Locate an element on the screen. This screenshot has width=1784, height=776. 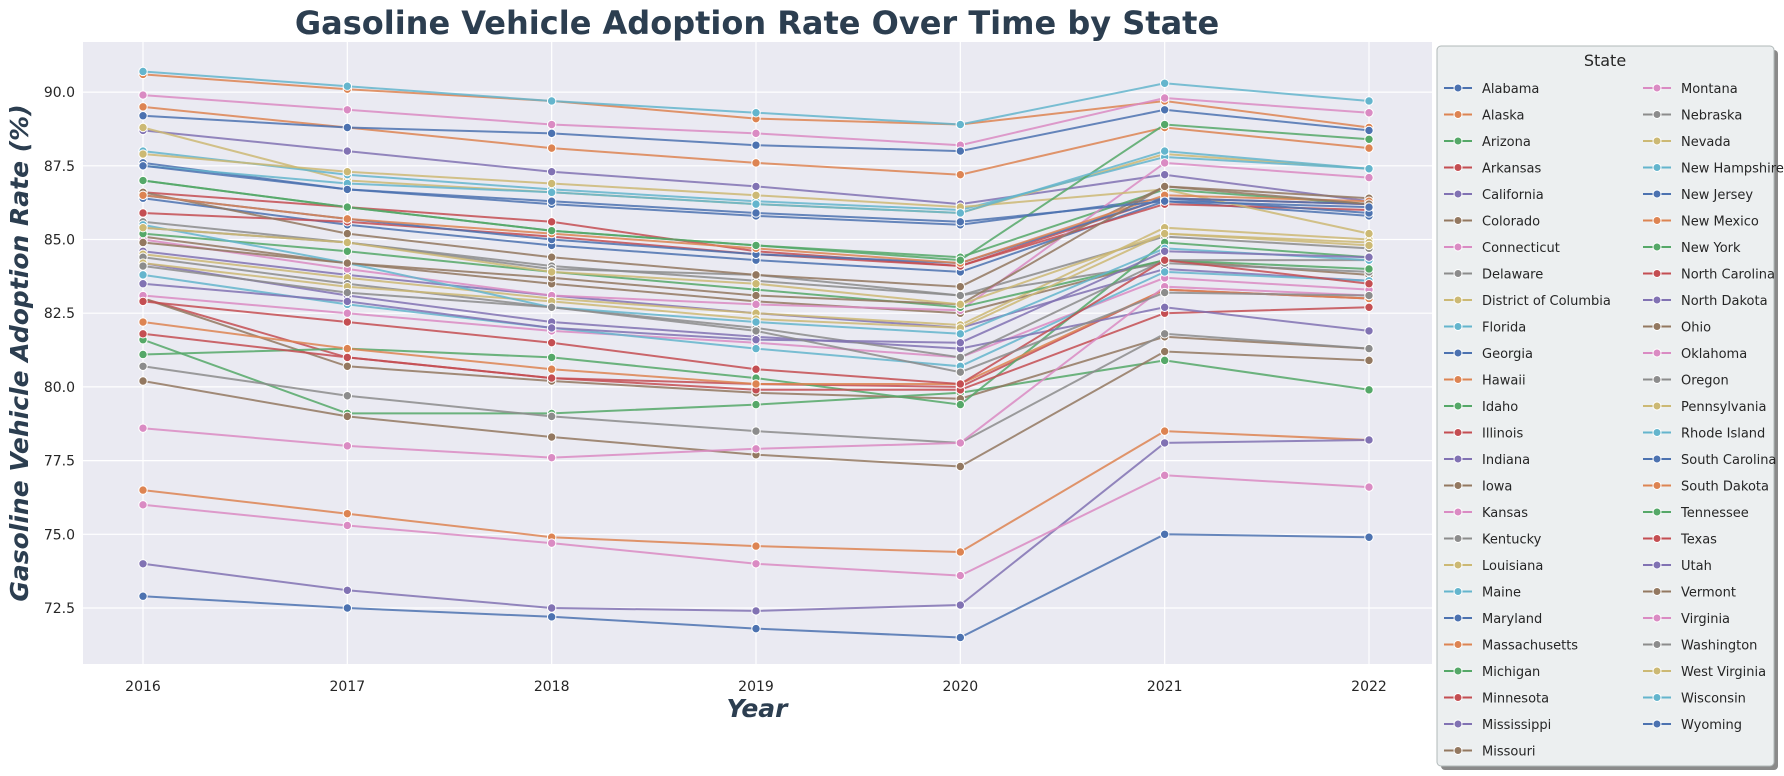
y-tick-label: 85.0 is located at coordinates (59, 241).